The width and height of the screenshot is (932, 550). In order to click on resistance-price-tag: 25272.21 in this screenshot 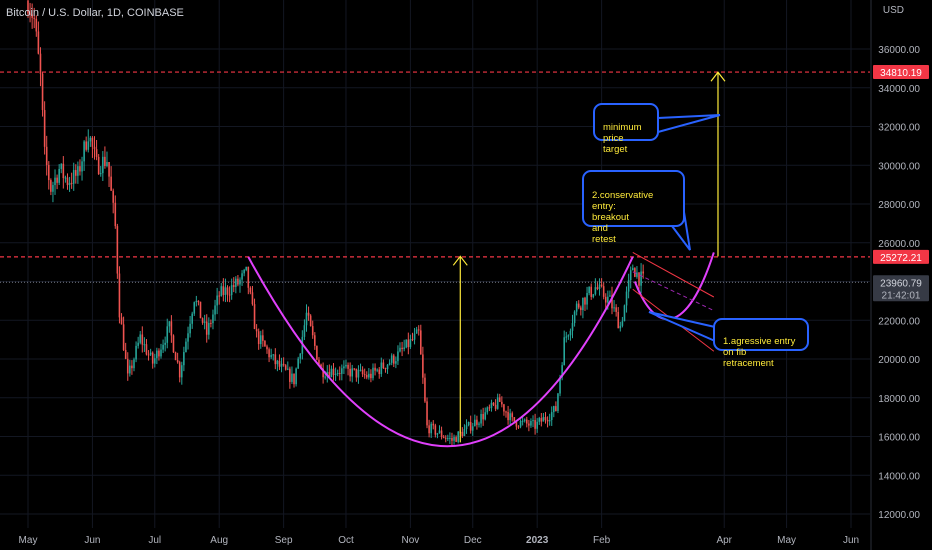, I will do `click(901, 258)`.